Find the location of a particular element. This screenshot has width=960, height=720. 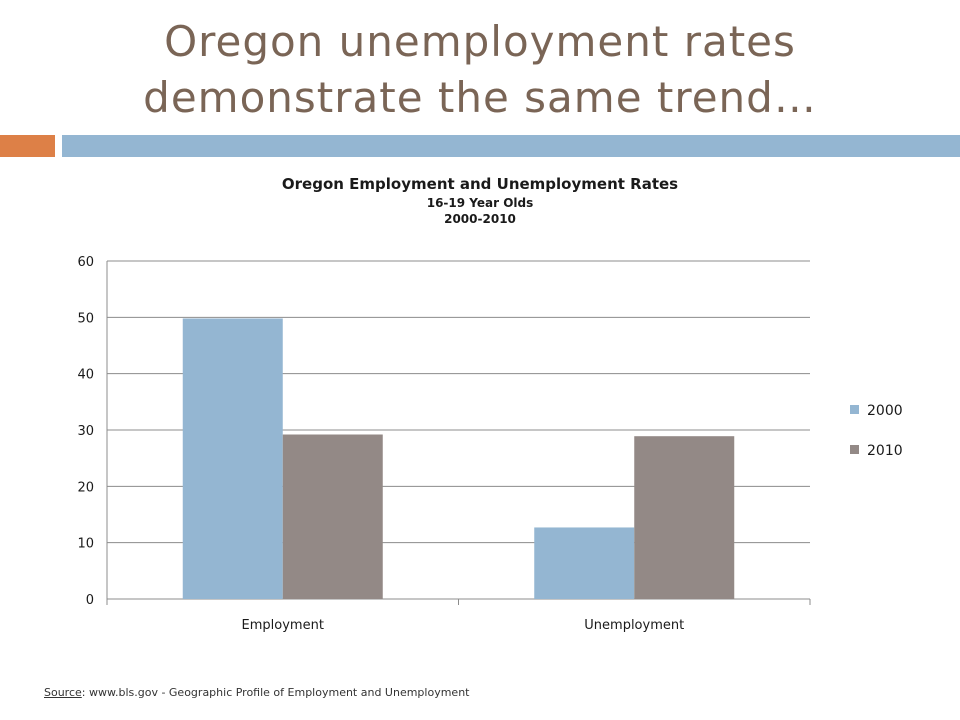

legend-label: 2000 is located at coordinates (885, 411).